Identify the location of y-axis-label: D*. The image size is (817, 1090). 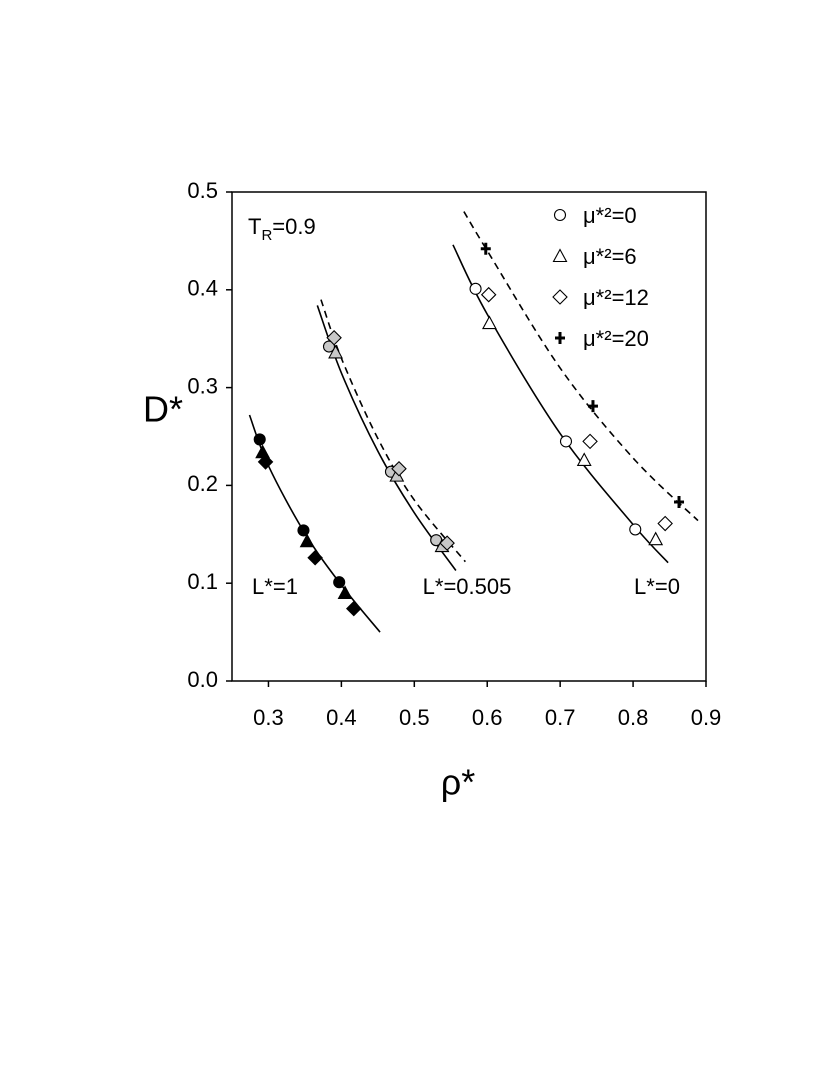
(163, 409).